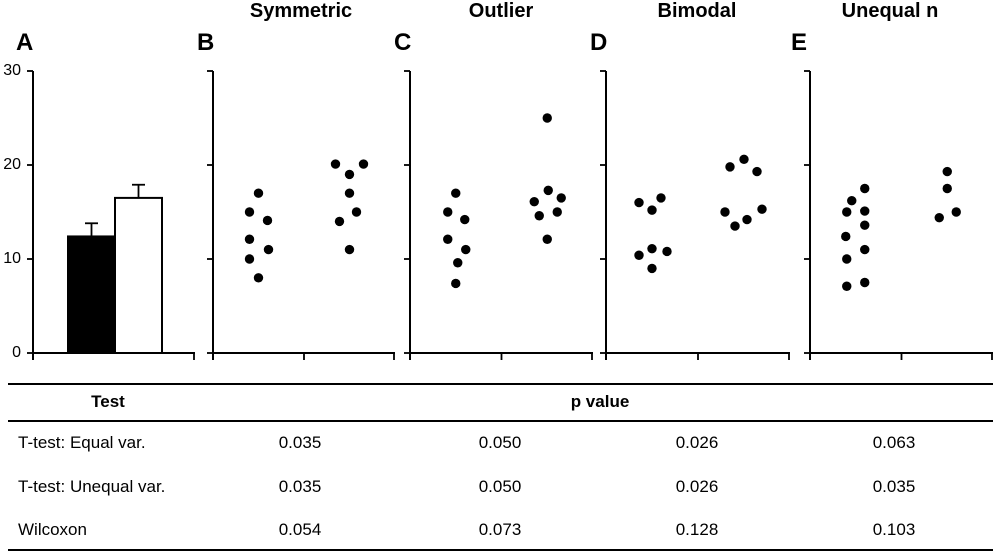 The image size is (1000, 559). I want to click on p-cell-outlier-wilcoxon: 0.073, so click(500, 529).